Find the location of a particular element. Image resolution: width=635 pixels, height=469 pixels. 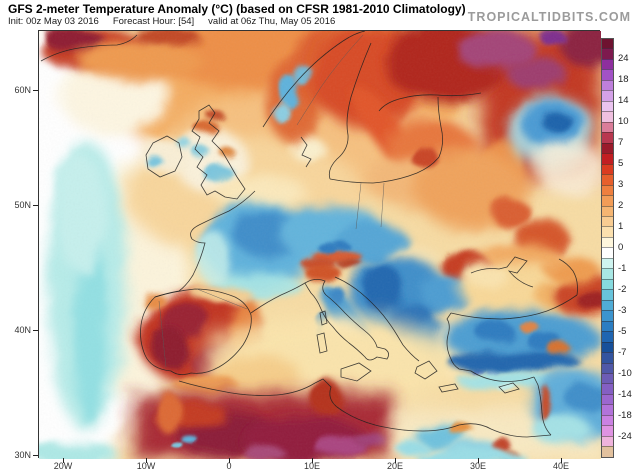

colorbar-tick-label: -14 is located at coordinates (625, 394).